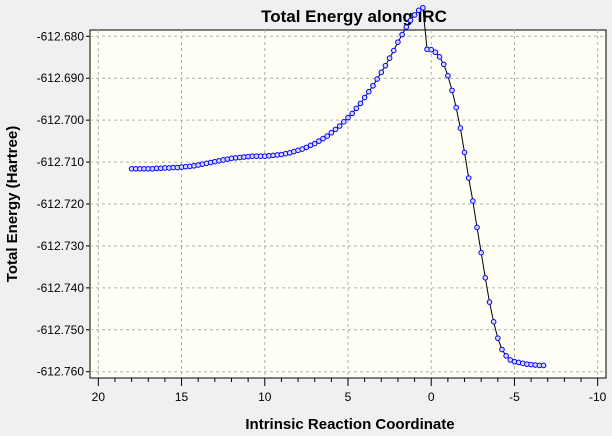  Describe the element at coordinates (61, 372) in the screenshot. I see `y-tick-label: -612.760` at that location.